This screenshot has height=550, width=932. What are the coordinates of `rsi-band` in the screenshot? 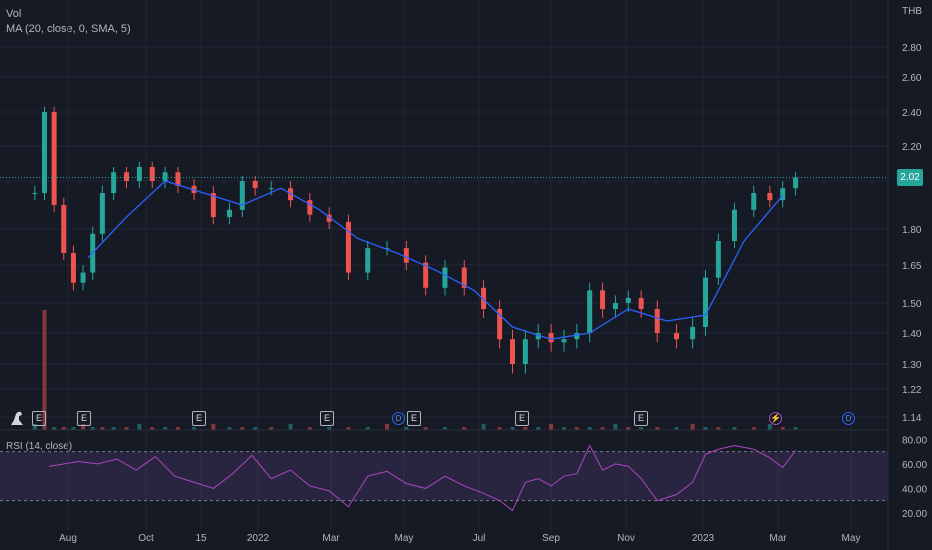 It's located at (444, 476).